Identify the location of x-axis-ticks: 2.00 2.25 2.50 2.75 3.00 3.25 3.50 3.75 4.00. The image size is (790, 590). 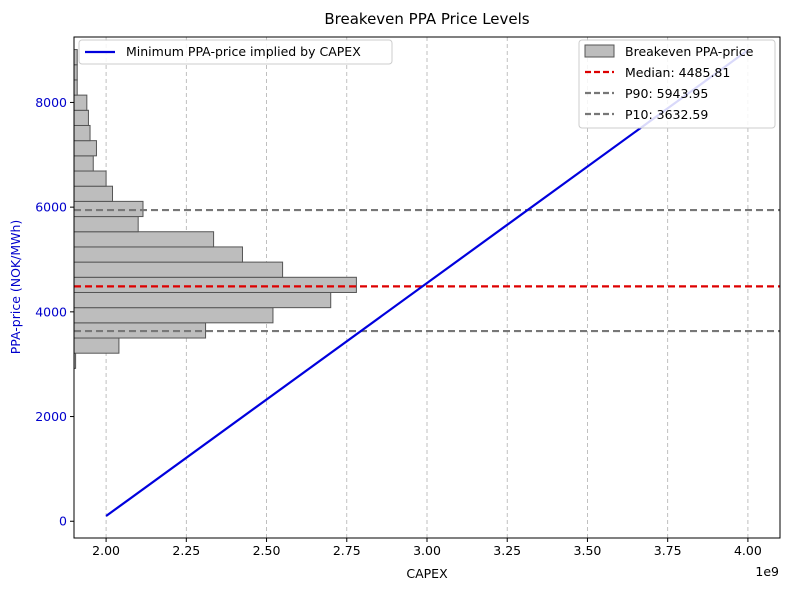
(427, 548).